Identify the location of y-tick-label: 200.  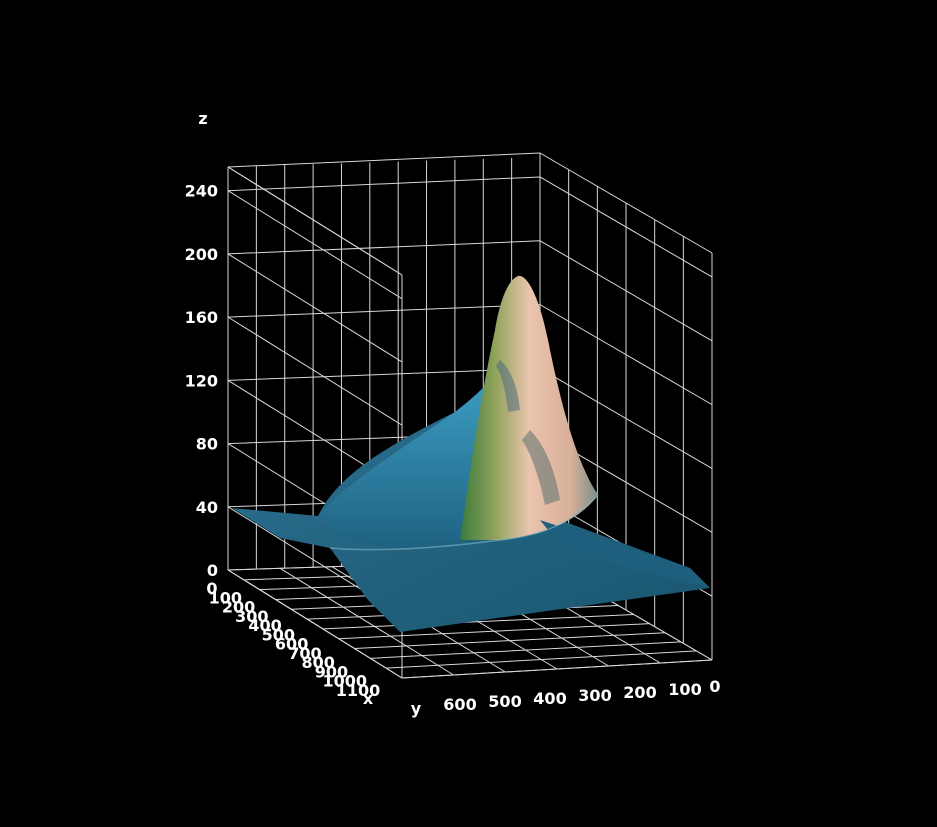
(639, 692).